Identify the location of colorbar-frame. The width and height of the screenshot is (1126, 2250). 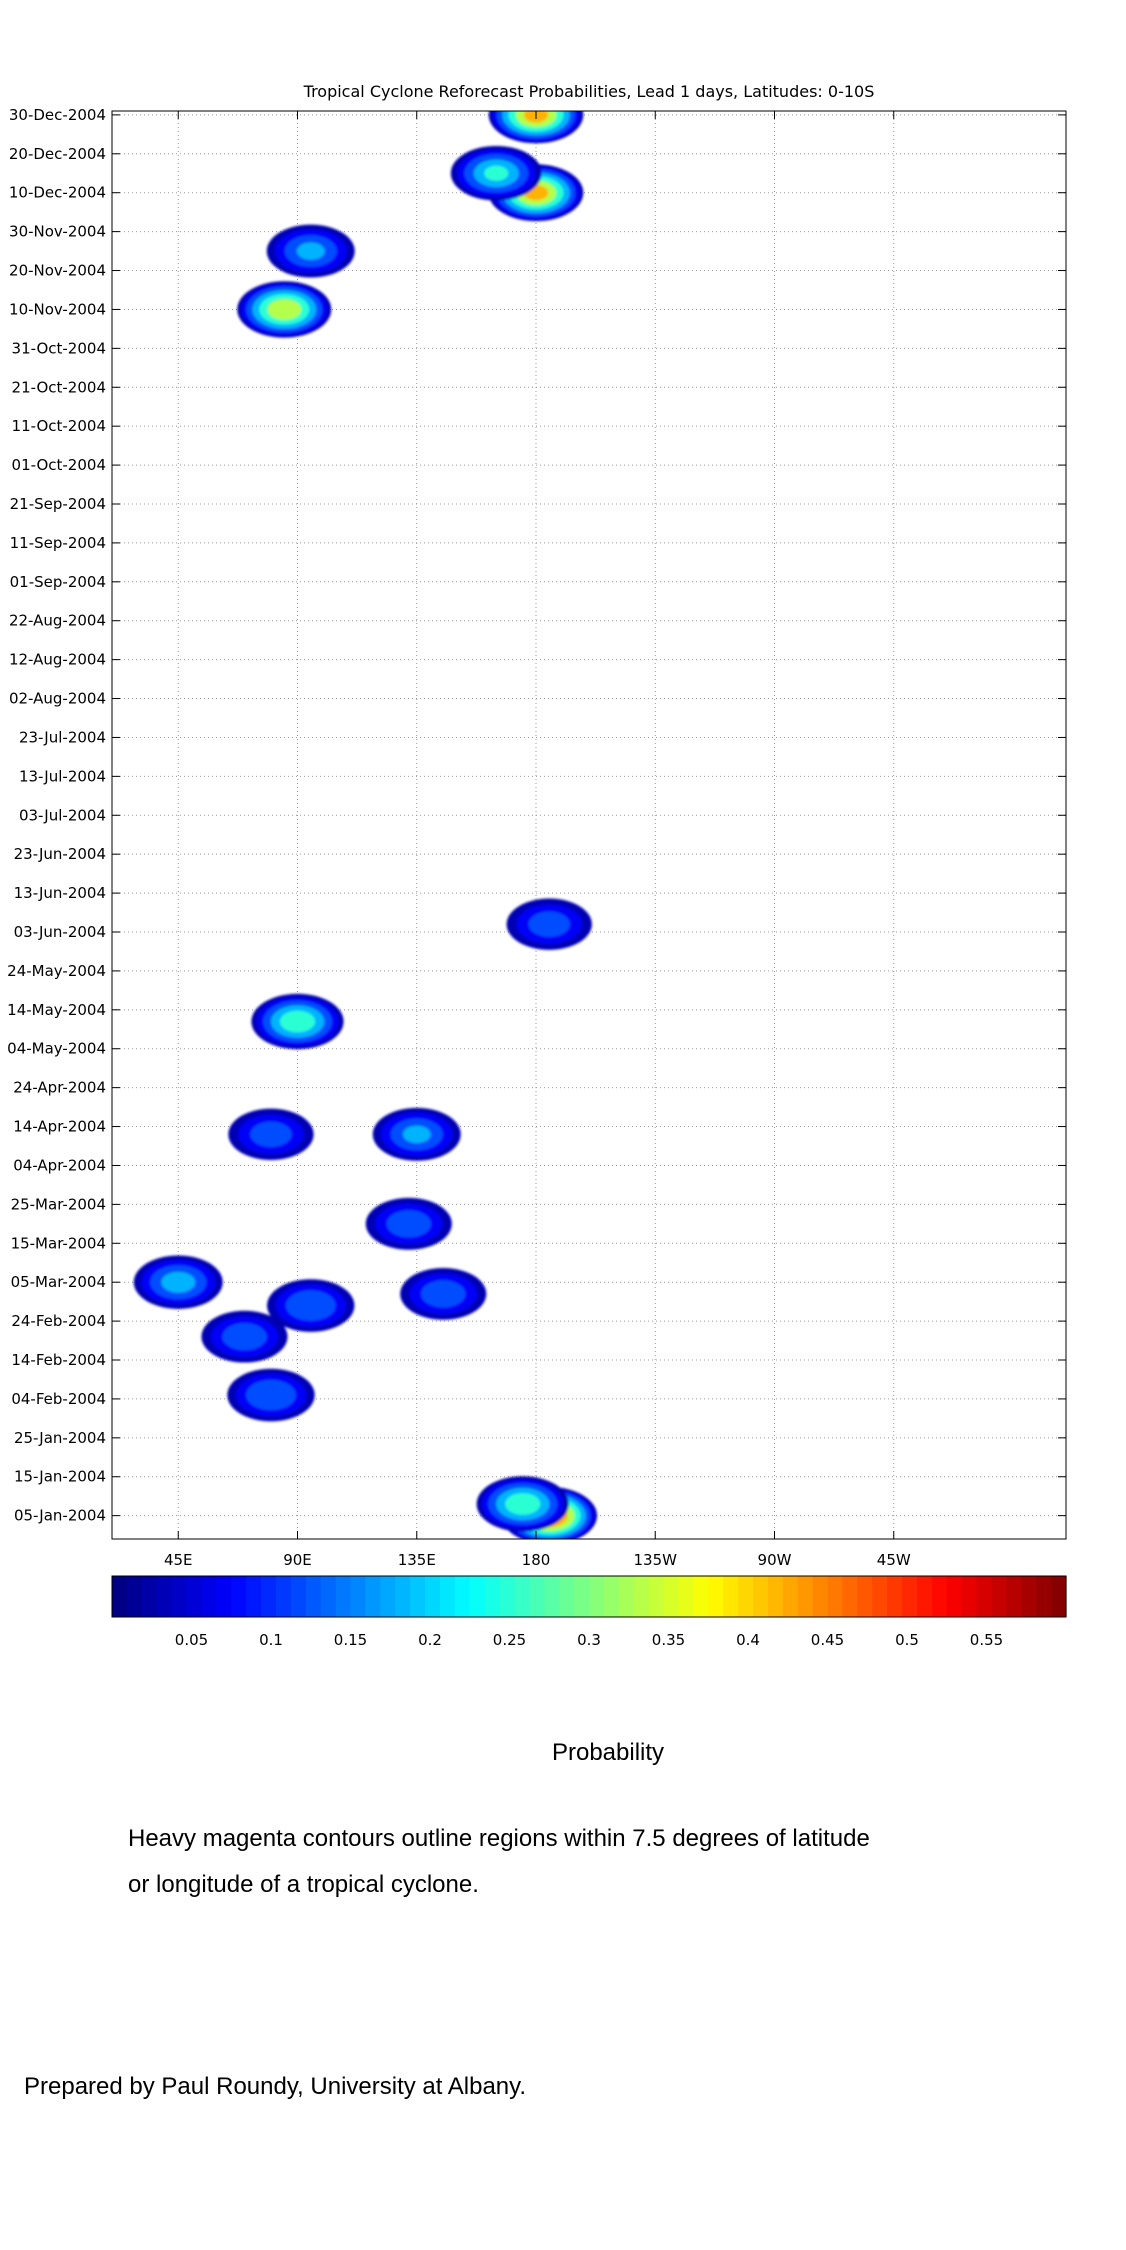
(589, 1596).